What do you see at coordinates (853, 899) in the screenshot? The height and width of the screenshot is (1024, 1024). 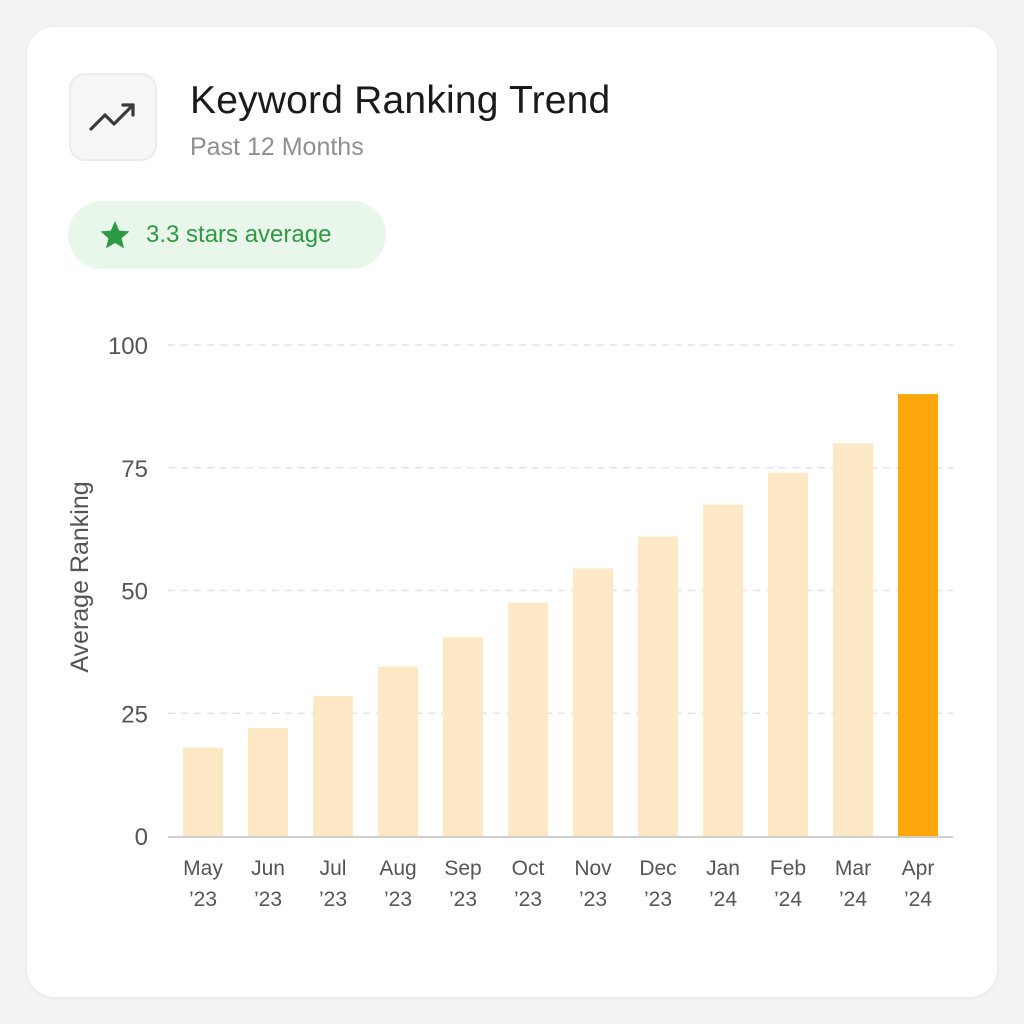 I see `x-tick-label-year-10: ’24` at bounding box center [853, 899].